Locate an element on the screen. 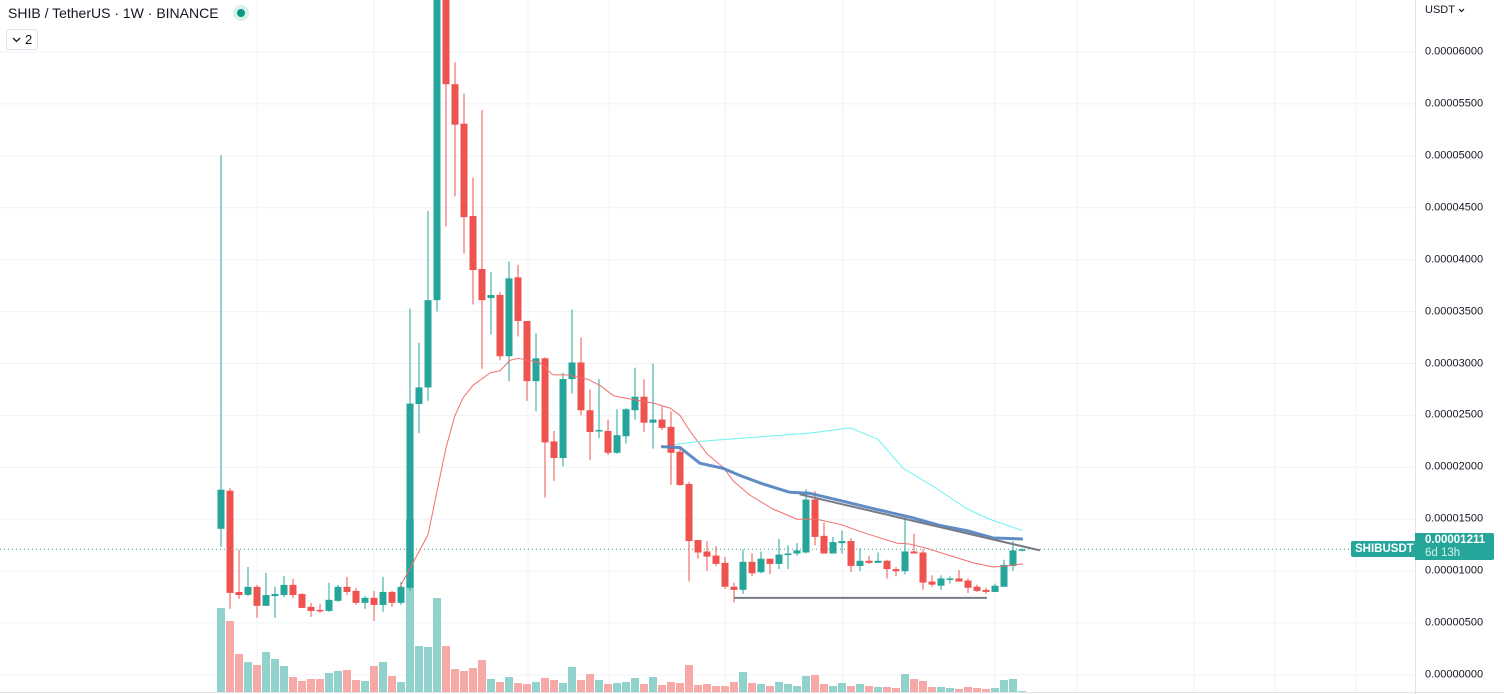 The image size is (1504, 694). symbol-title: SHIB / TetherUS · 1W · BINANCE is located at coordinates (113, 13).